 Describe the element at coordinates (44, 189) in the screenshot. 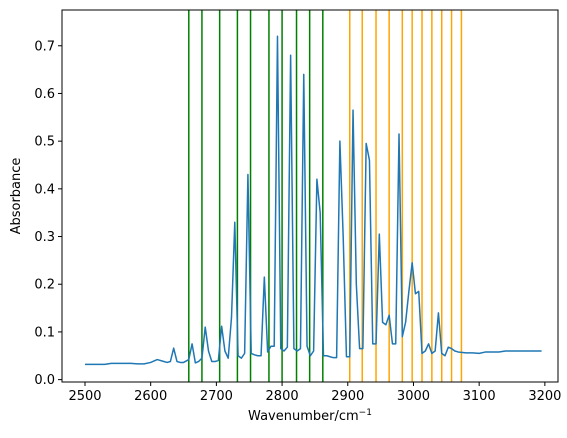

I see `y-tick-label: 0.4` at that location.